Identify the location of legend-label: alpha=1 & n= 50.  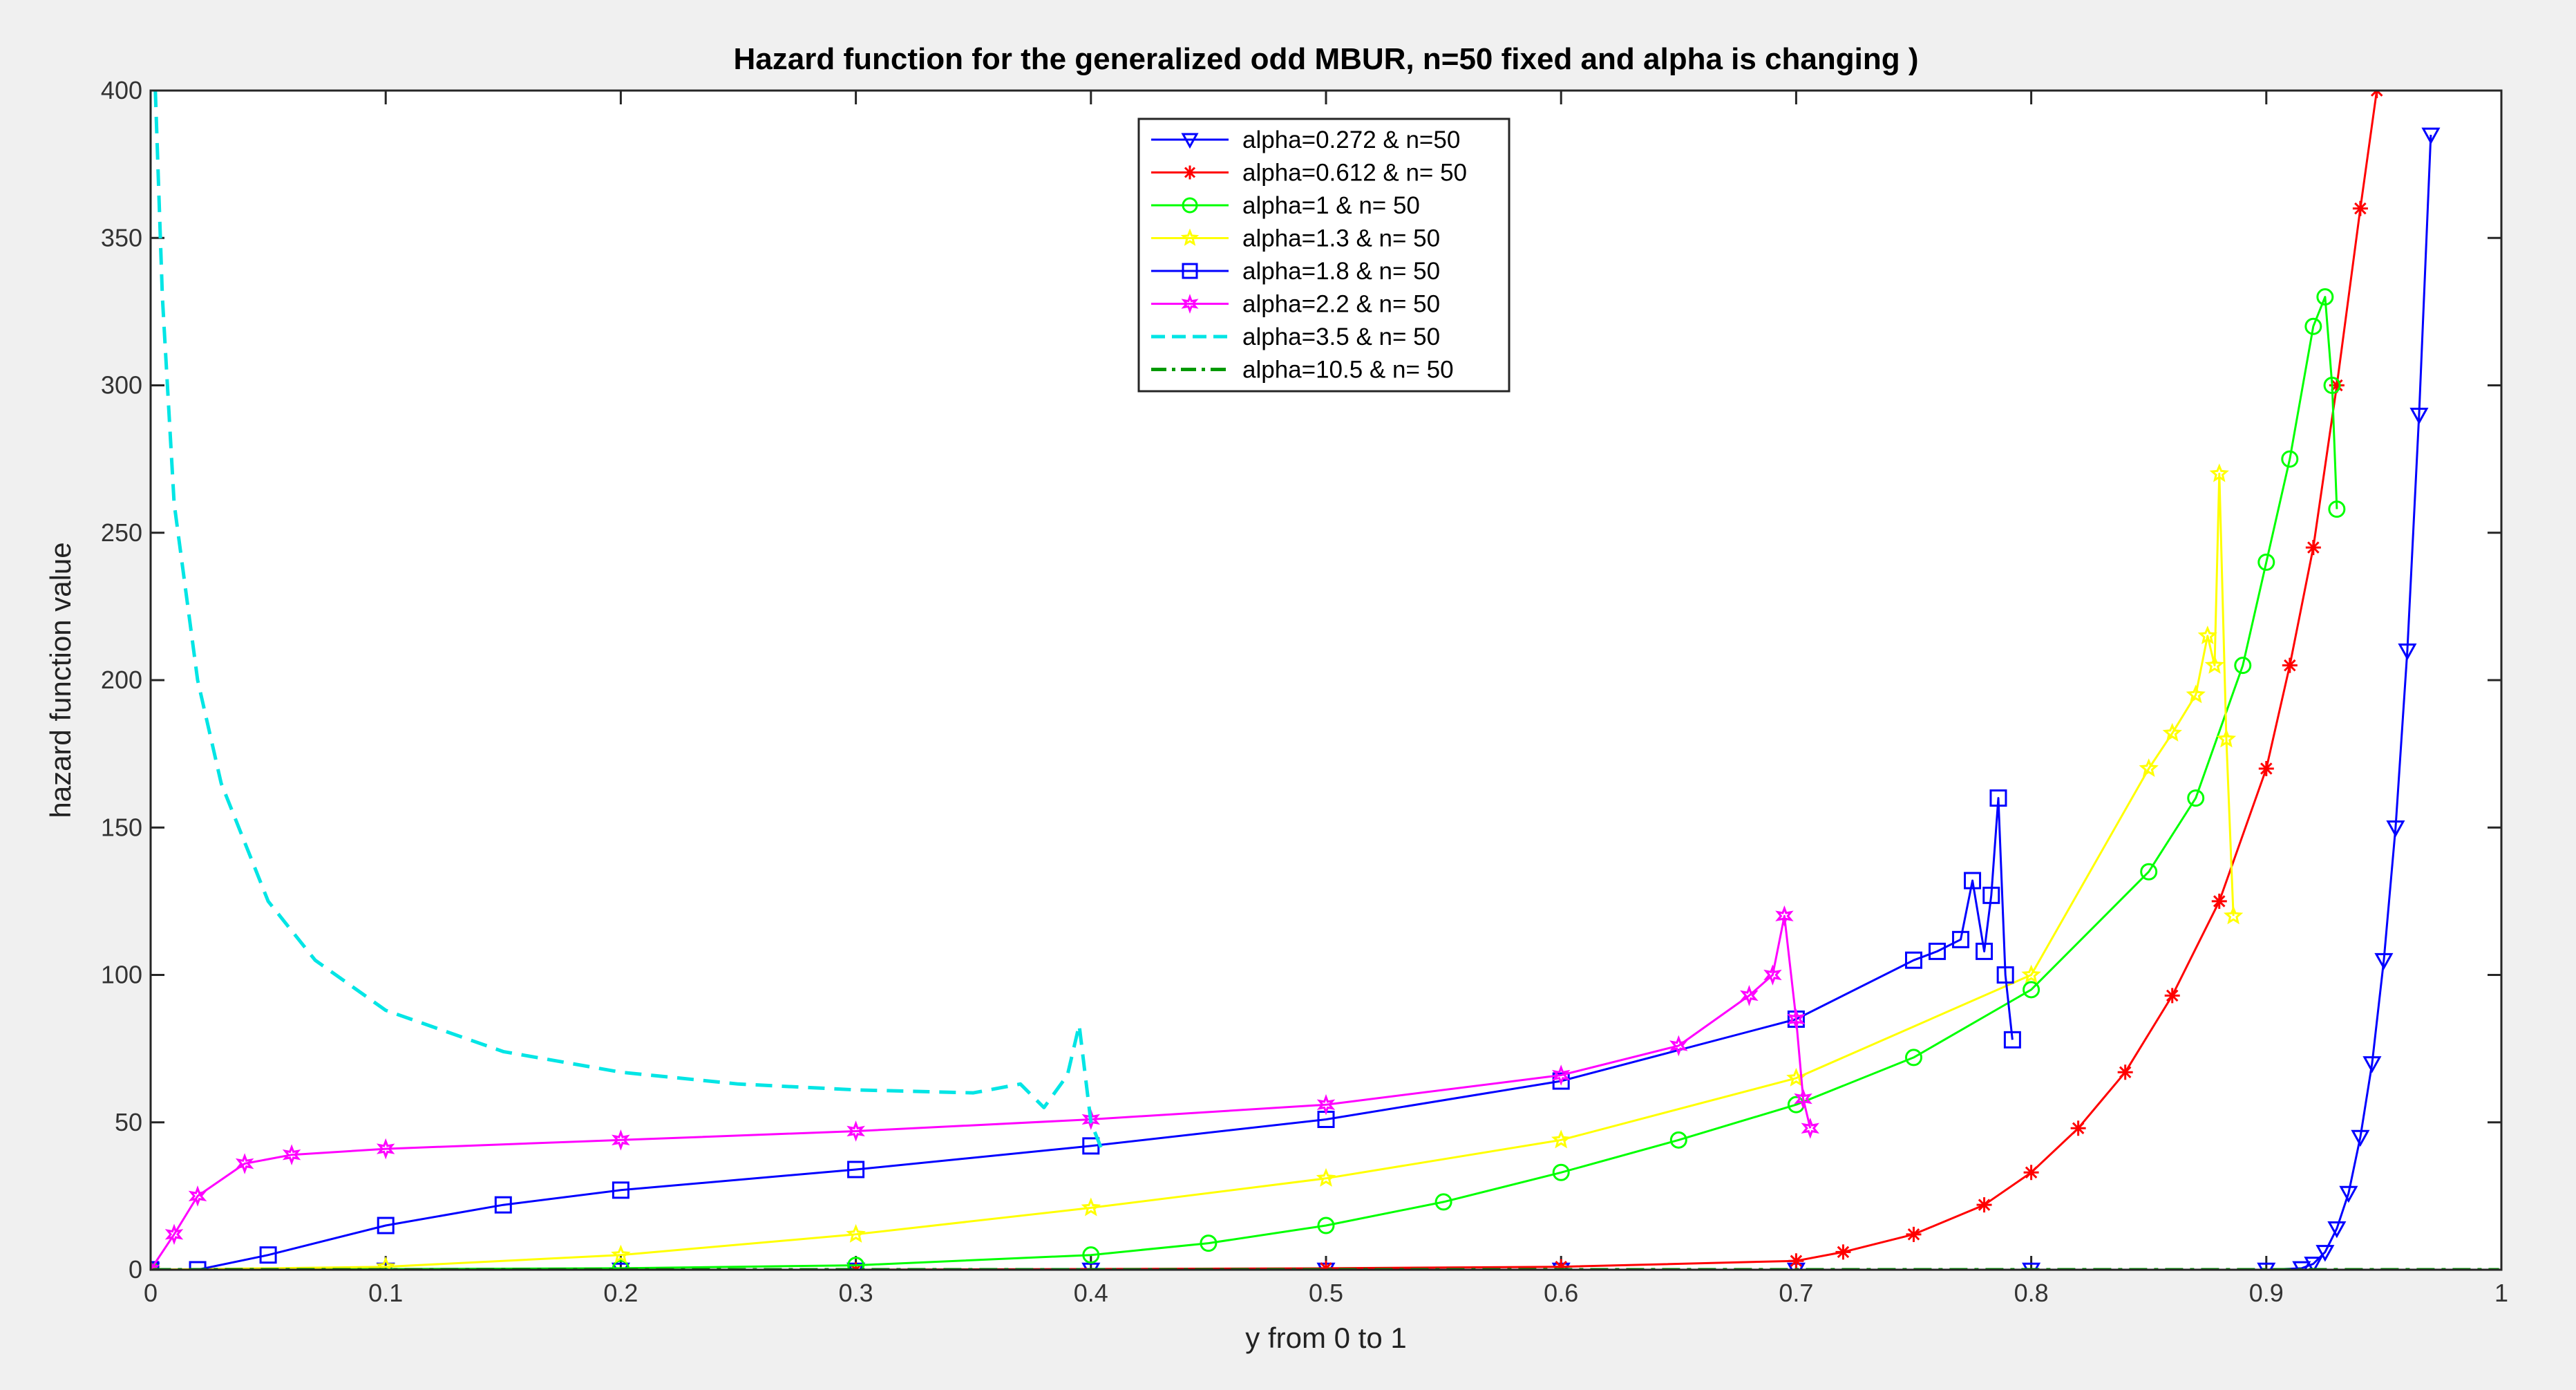
(1331, 206).